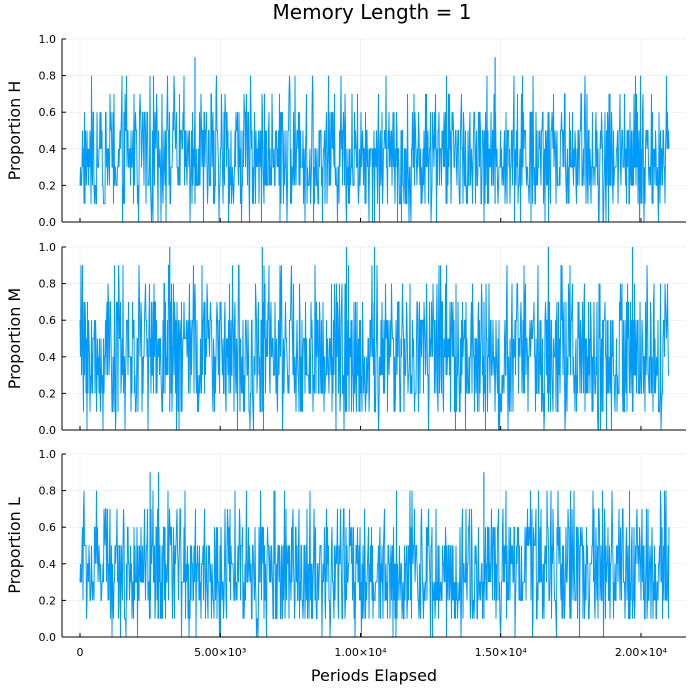  Describe the element at coordinates (372, 12) in the screenshot. I see `chart-title: Memory Length = 1` at that location.